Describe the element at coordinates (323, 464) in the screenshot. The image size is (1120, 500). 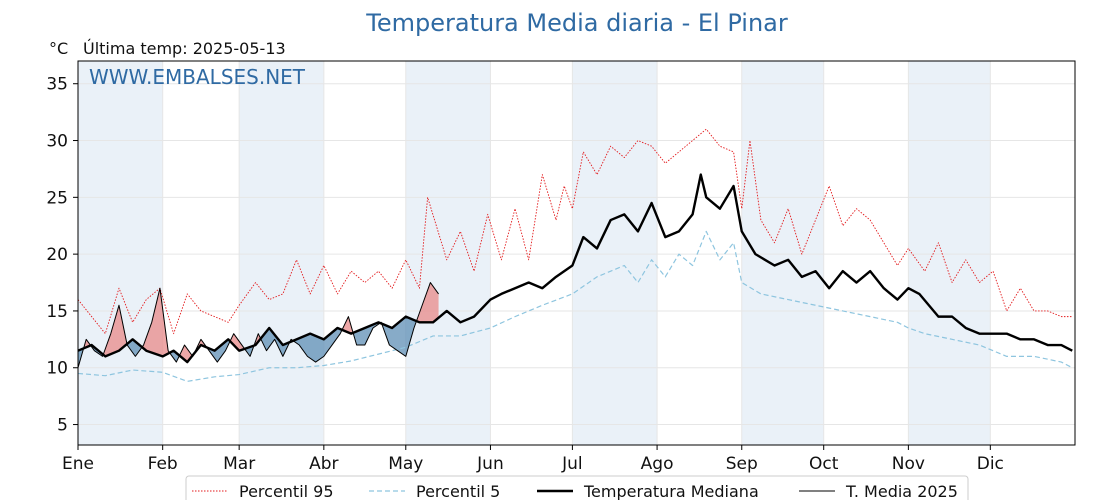
I see `x-tick-label: Abr` at that location.